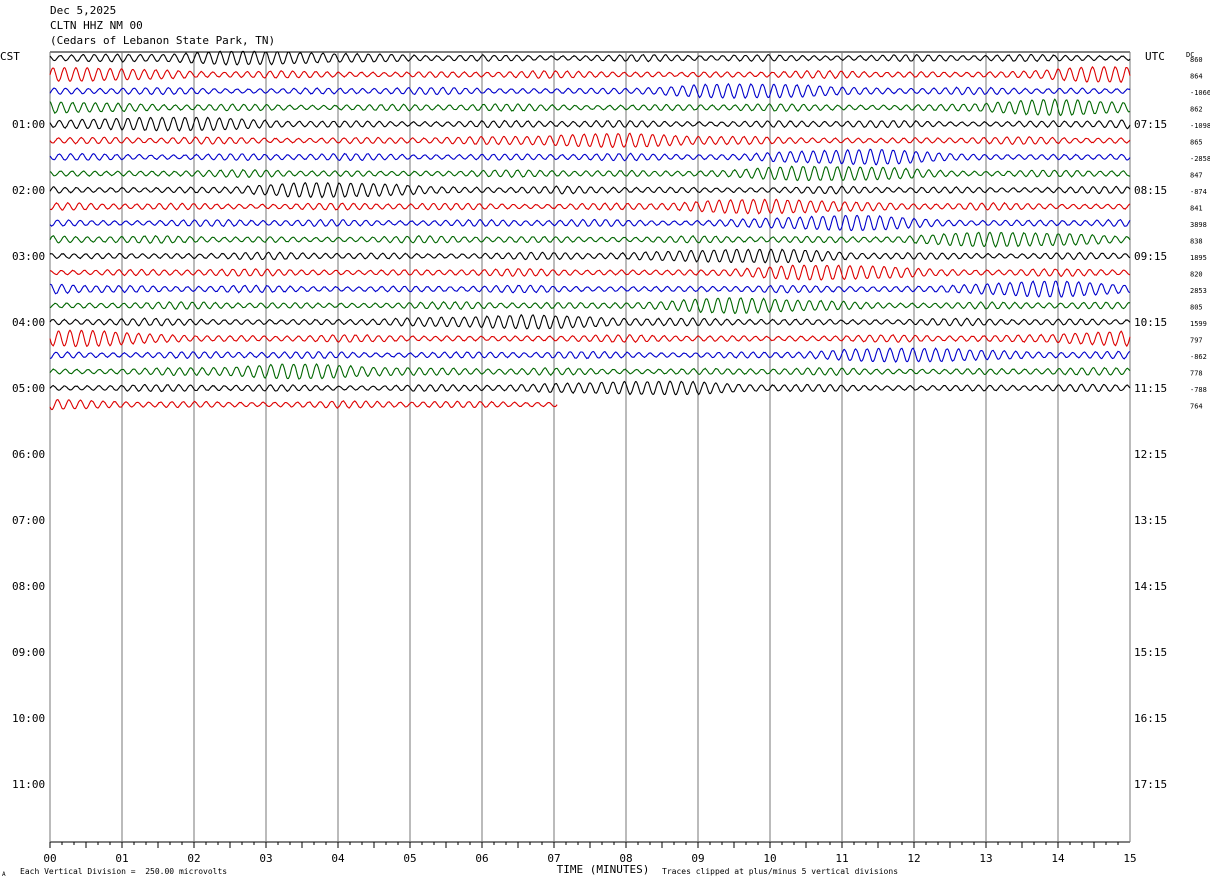 Image resolution: width=1210 pixels, height=886 pixels. What do you see at coordinates (769, 858) in the screenshot?
I see `x-tick-label: 10` at bounding box center [769, 858].